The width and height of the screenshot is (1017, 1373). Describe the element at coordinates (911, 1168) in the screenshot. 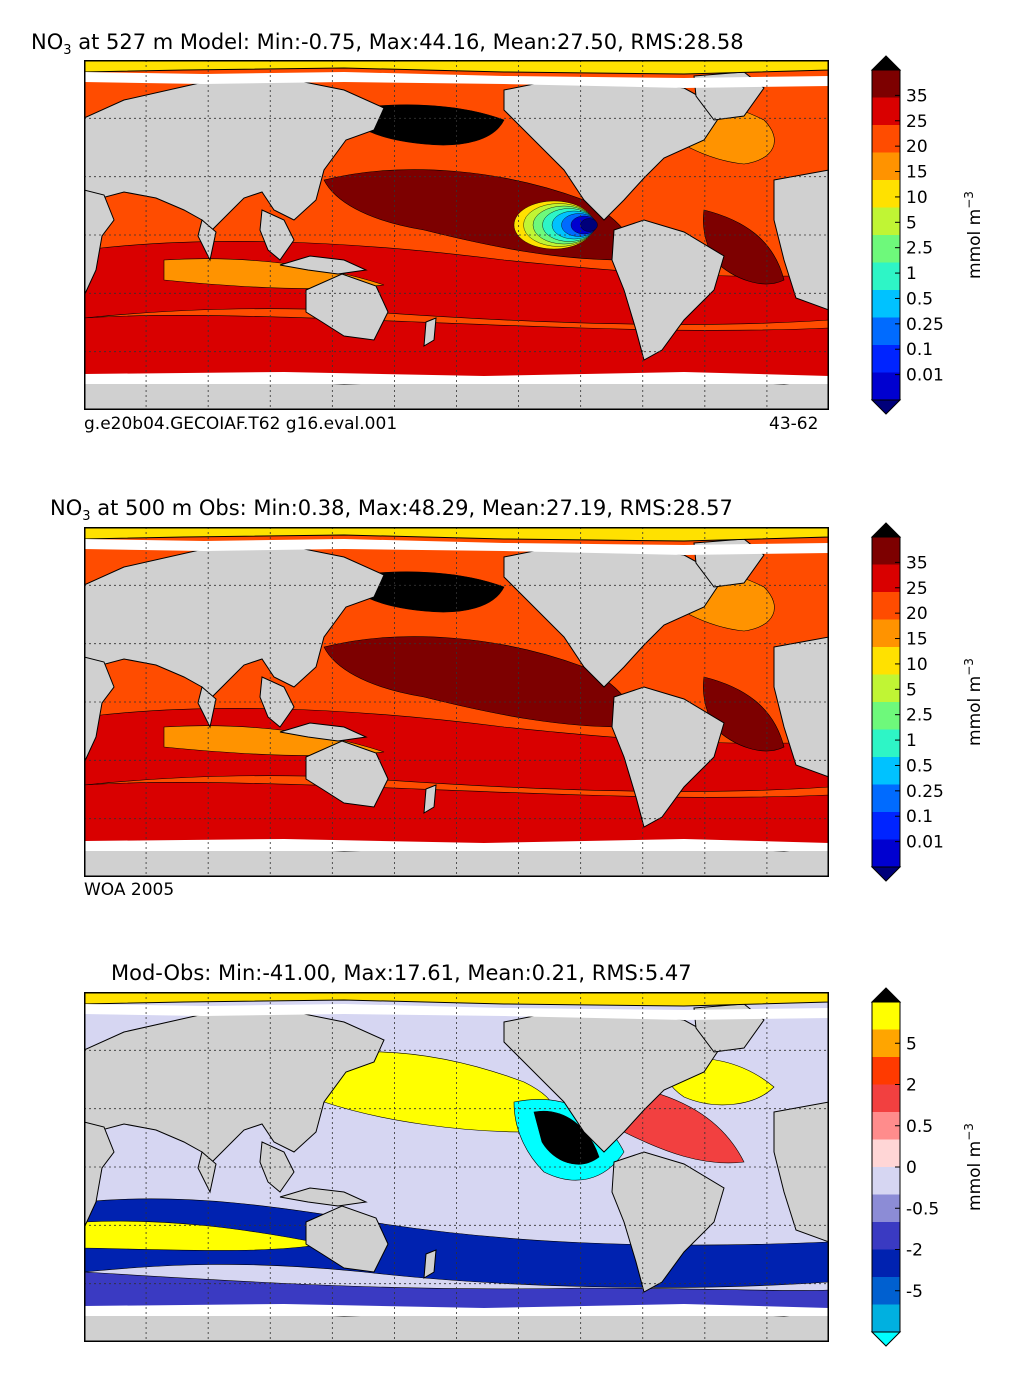

I see `colorbar-tick-label: 0` at that location.